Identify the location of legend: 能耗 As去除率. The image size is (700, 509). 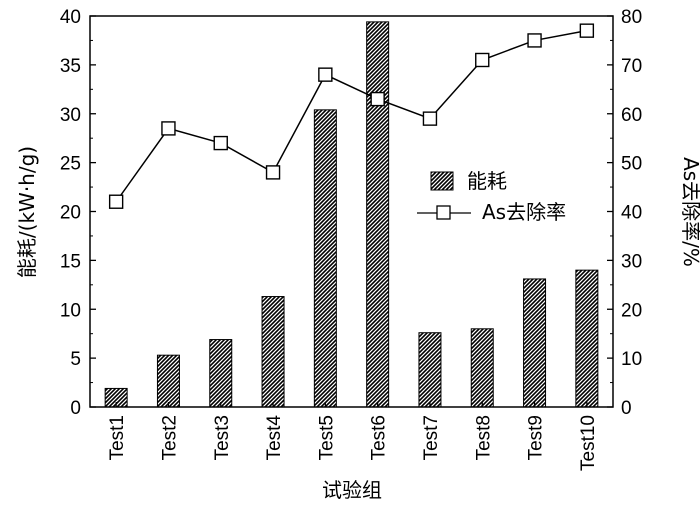
(491, 196).